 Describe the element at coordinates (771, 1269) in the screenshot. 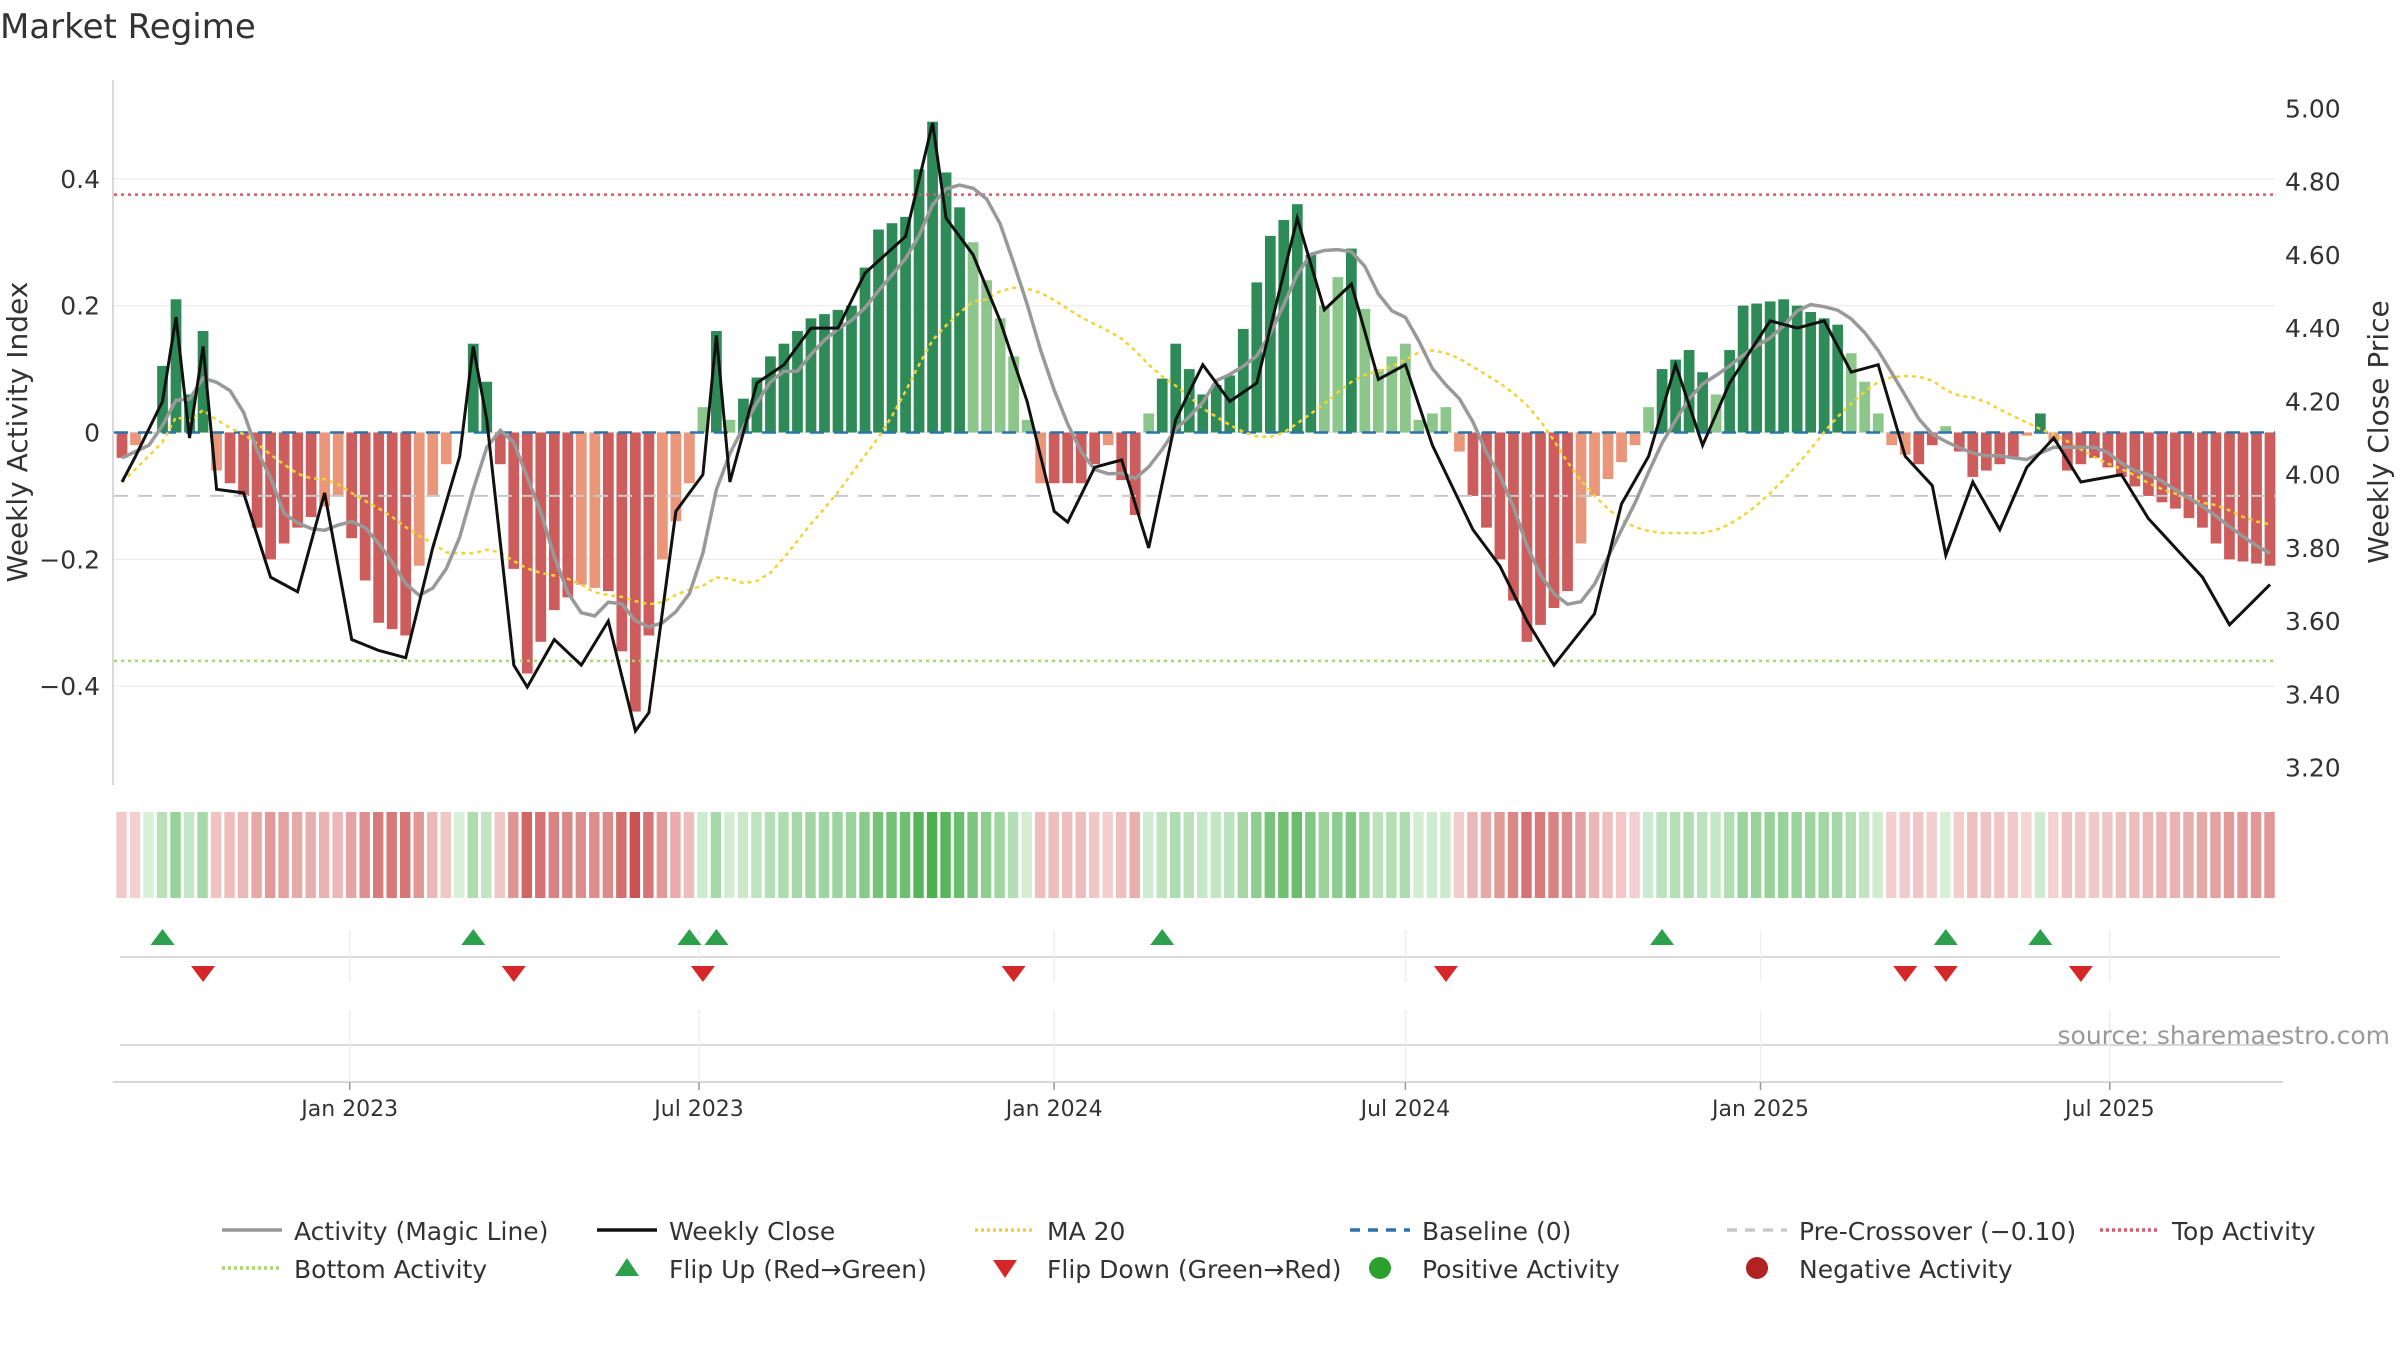

I see `legend-item: Flip Up (Red→Green)` at that location.